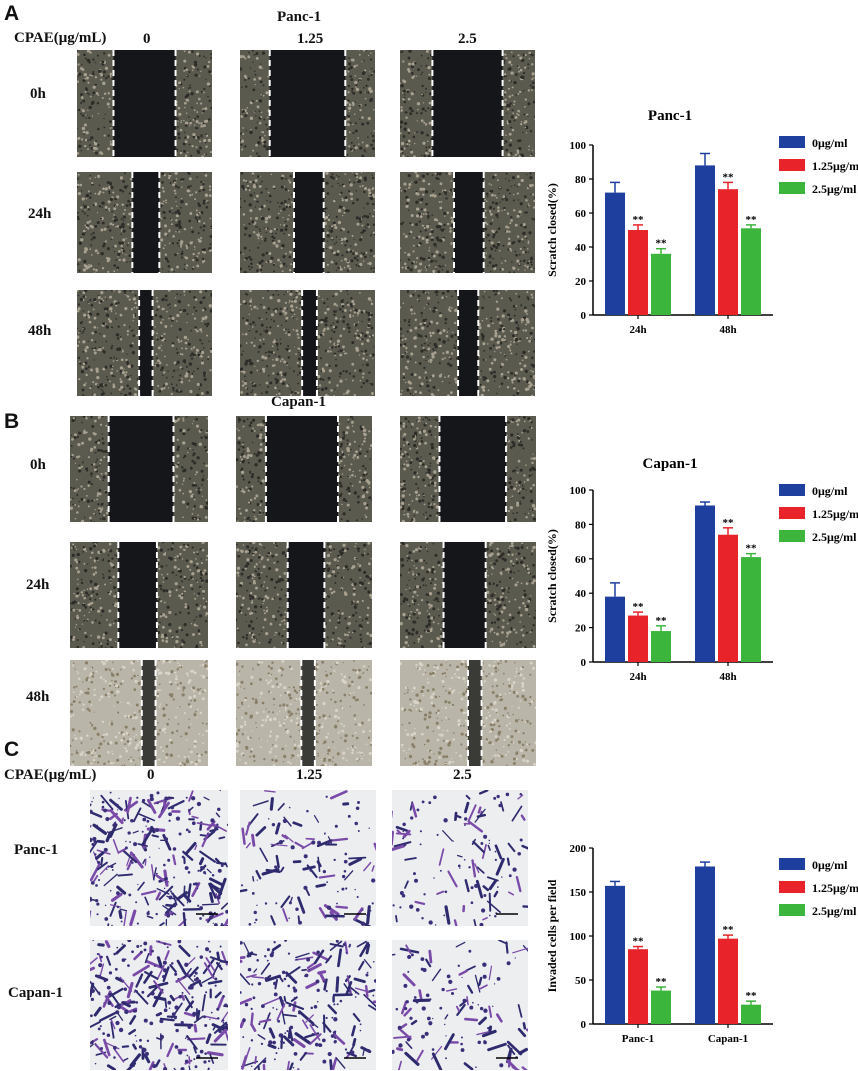 The height and width of the screenshot is (1071, 858). What do you see at coordinates (40, 331) in the screenshot?
I see `row-label-a-48h: 48h` at bounding box center [40, 331].